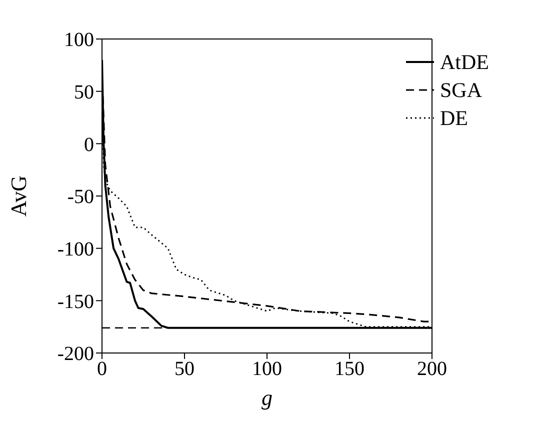  Describe the element at coordinates (80, 197) in the screenshot. I see `y-tick-label: -50` at that location.